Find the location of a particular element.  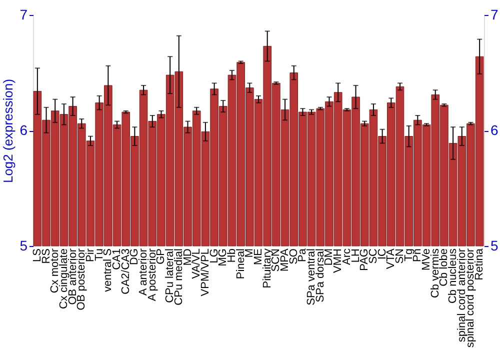

y-axis-title: Log2 (expression) is located at coordinates (8, 131).